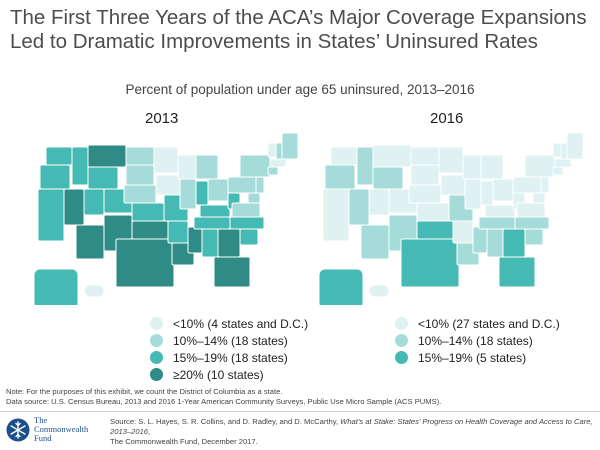 This screenshot has height=450, width=600. What do you see at coordinates (156, 374) in the screenshot?
I see `legend-swatch-ge20` at bounding box center [156, 374].